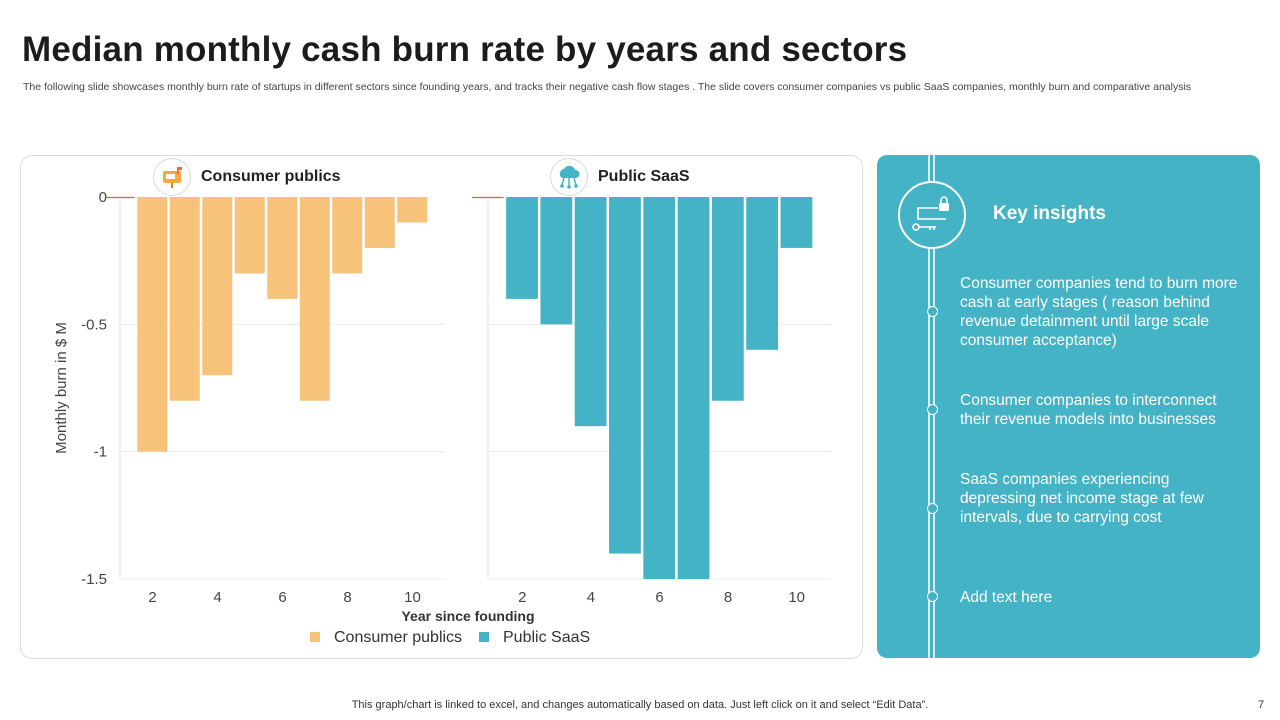 This screenshot has width=1280, height=720. What do you see at coordinates (467, 616) in the screenshot?
I see `x-axis-title: Year since founding` at bounding box center [467, 616].